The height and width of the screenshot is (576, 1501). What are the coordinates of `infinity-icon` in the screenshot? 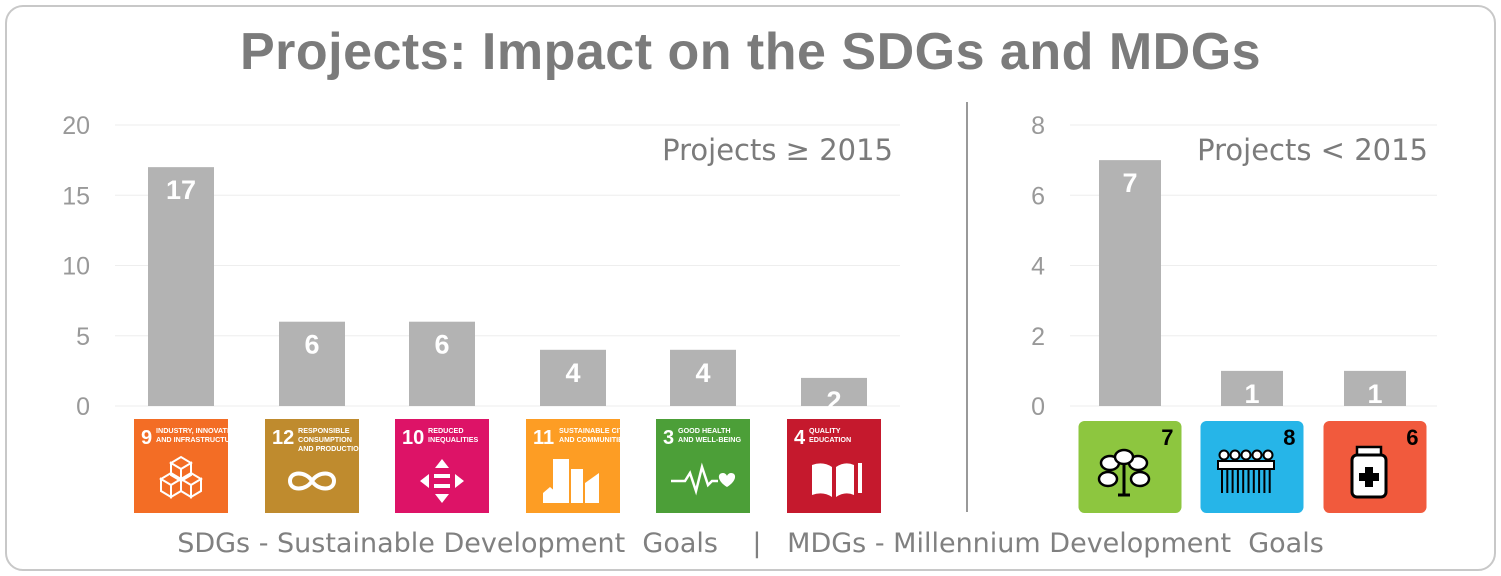 It's located at (312, 481).